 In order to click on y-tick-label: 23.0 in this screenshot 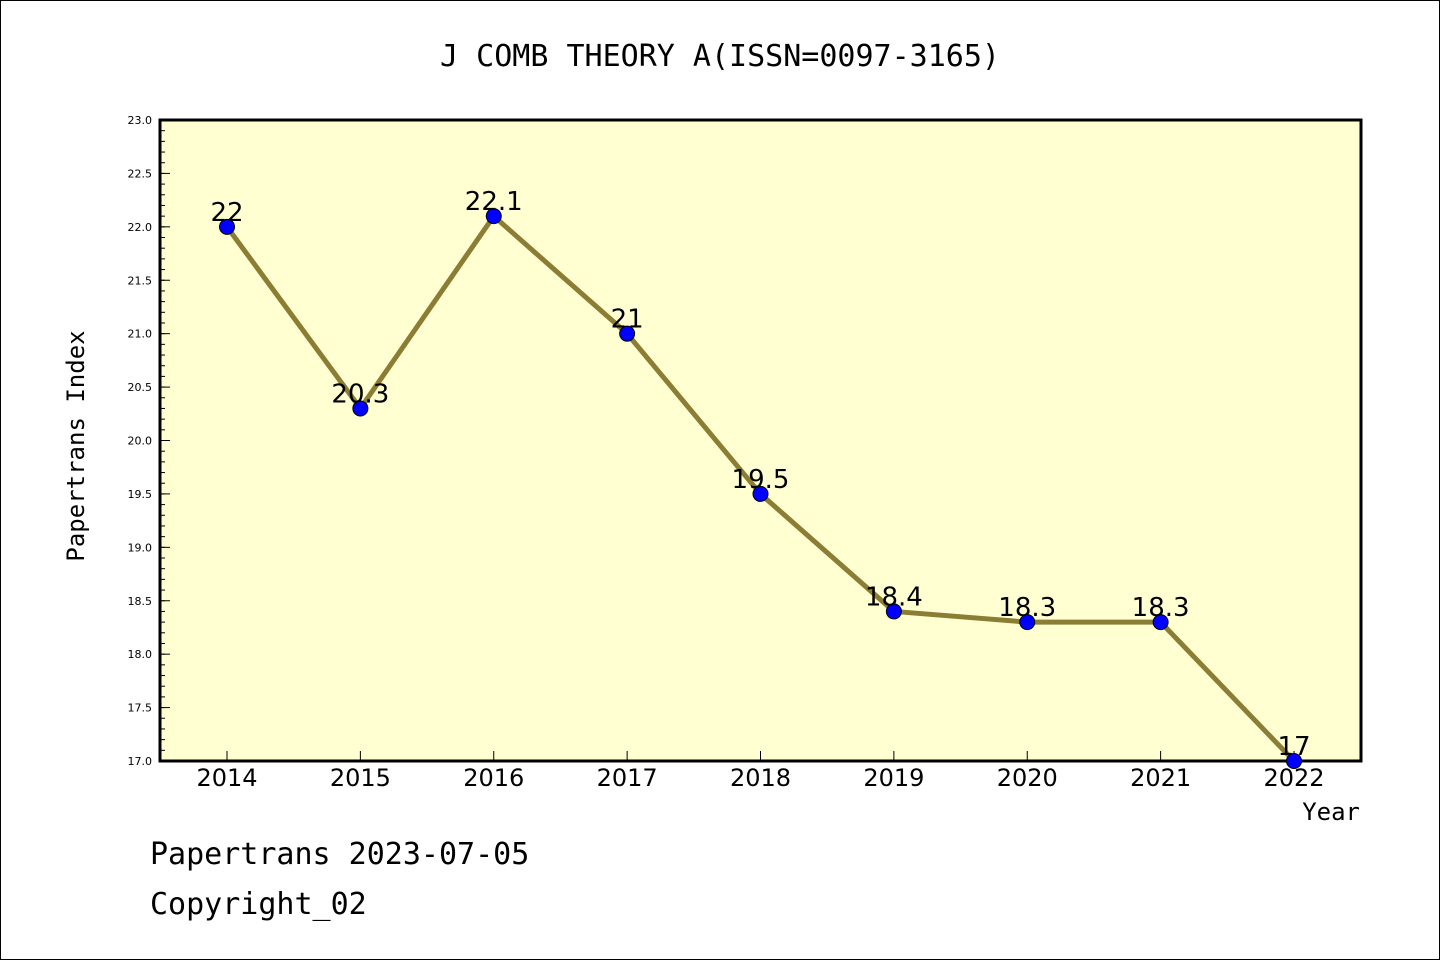, I will do `click(140, 120)`.